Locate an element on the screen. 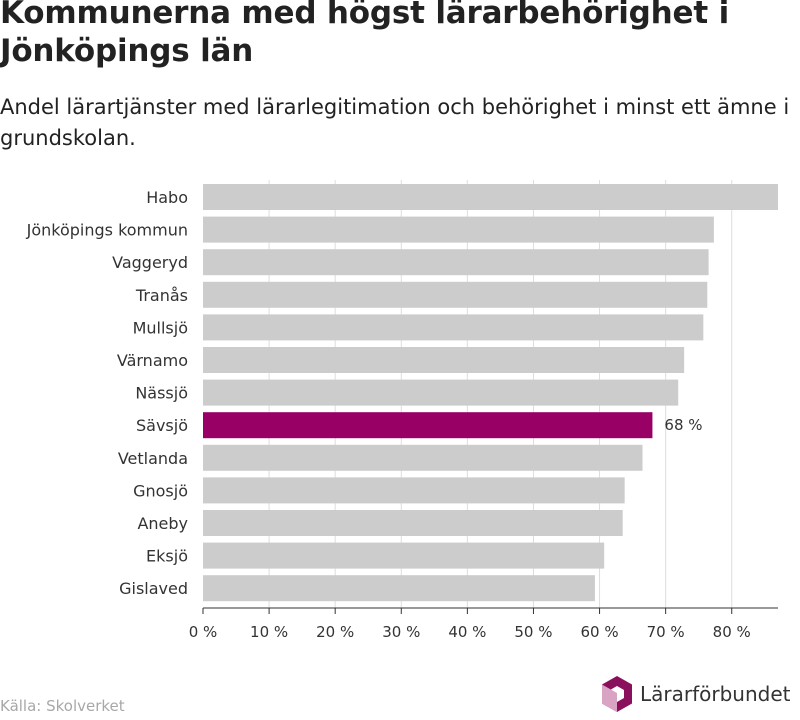  category-label: Jönköpings kommun is located at coordinates (107, 230).